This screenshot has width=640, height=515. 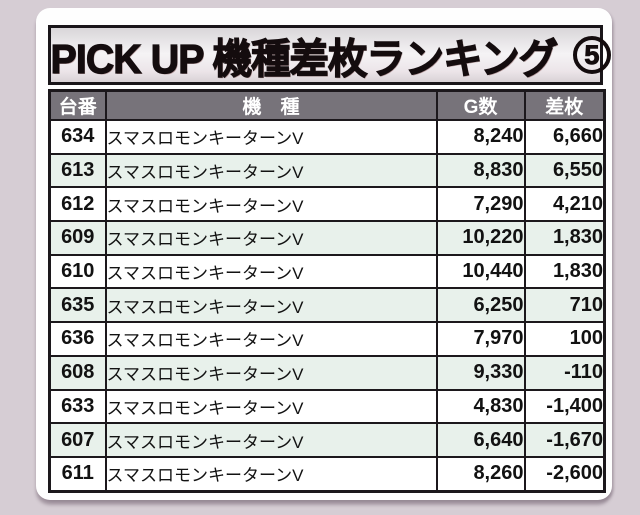 I want to click on cell-game-count: 7,970, so click(x=480, y=339).